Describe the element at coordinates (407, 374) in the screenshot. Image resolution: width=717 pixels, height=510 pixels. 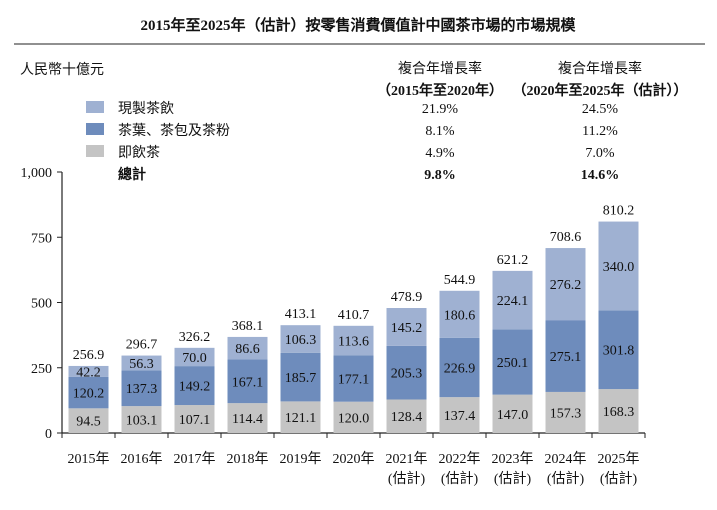
I see `bar-value-label: 205.3` at that location.